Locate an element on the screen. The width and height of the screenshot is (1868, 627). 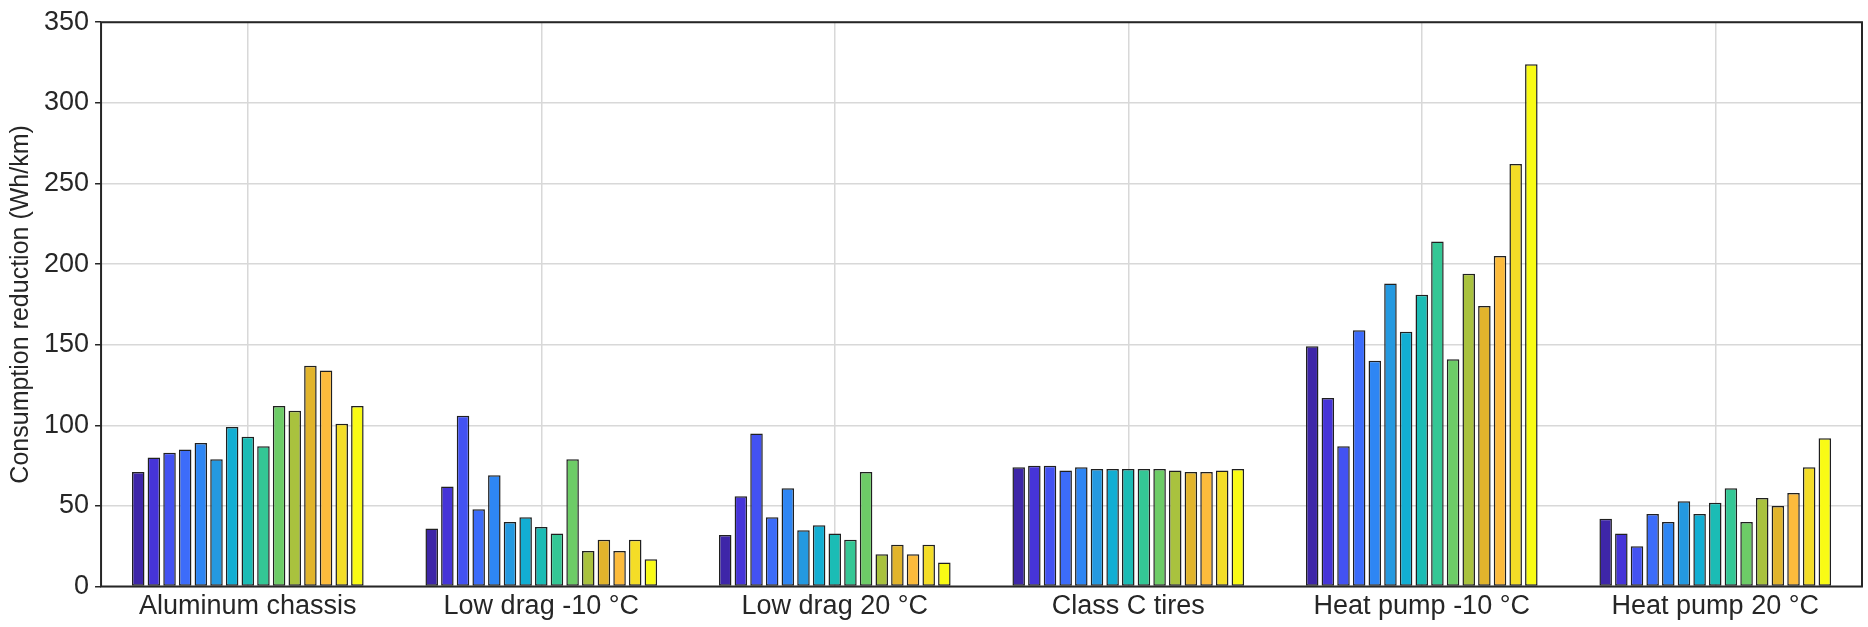
y-tick-label: 350 is located at coordinates (66, 20).